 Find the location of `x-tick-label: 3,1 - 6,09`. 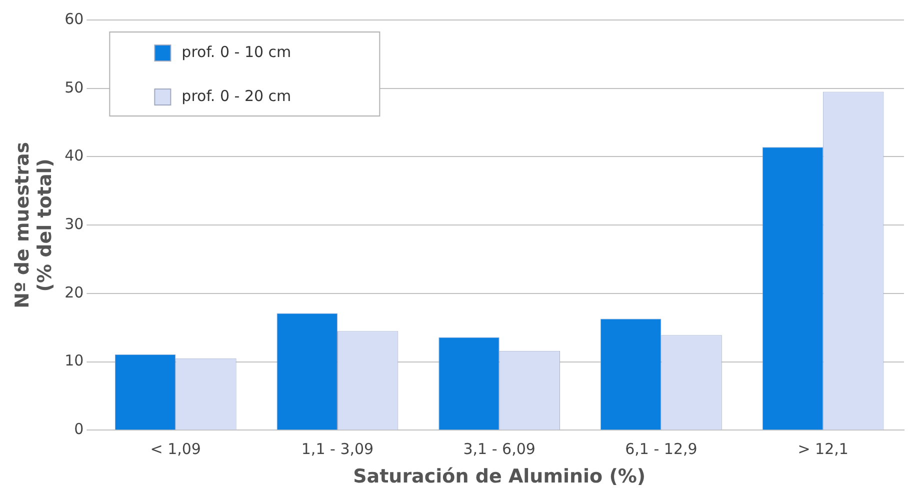

x-tick-label: 3,1 - 6,09 is located at coordinates (499, 449).